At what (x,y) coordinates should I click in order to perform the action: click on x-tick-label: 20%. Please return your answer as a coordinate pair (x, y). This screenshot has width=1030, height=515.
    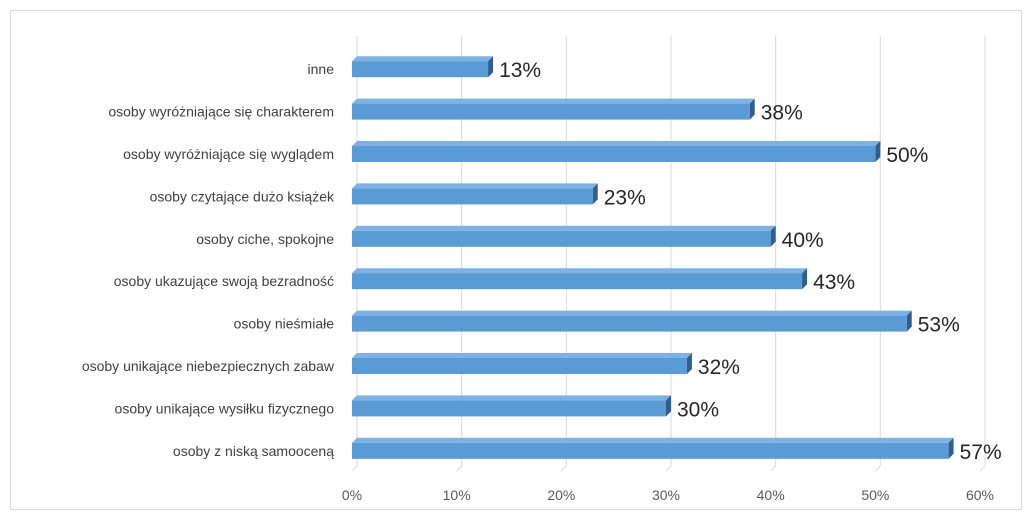
    Looking at the image, I should click on (561, 495).